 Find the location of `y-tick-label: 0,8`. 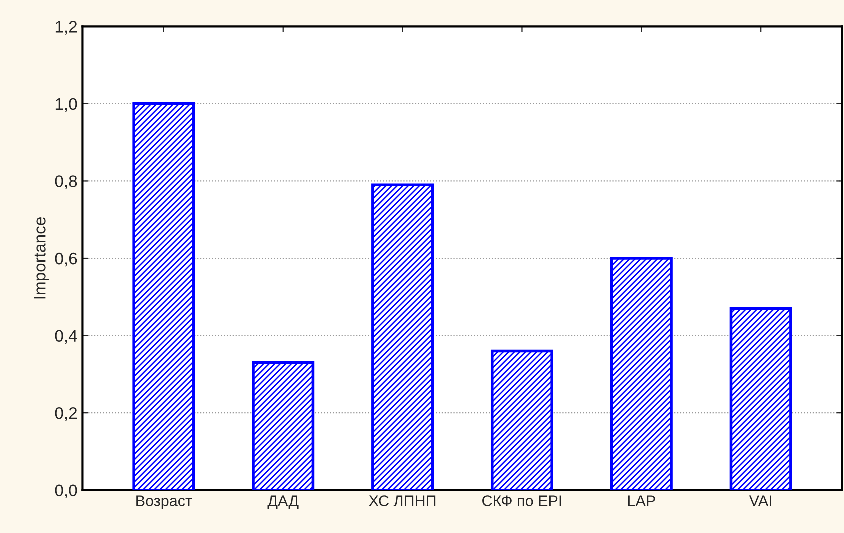

y-tick-label: 0,8 is located at coordinates (66, 183).